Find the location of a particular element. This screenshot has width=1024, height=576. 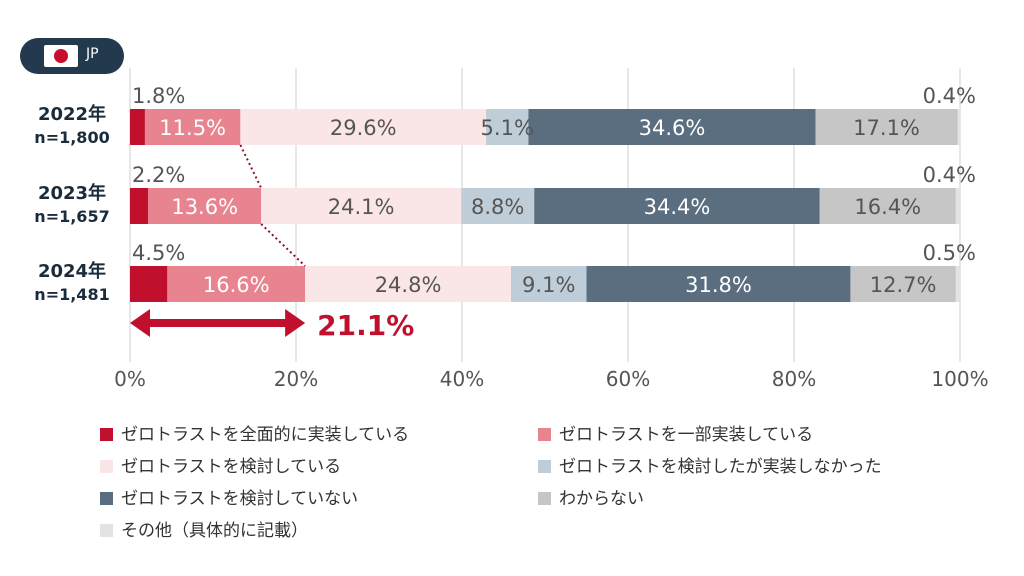

data-label: 17.1% is located at coordinates (886, 128).